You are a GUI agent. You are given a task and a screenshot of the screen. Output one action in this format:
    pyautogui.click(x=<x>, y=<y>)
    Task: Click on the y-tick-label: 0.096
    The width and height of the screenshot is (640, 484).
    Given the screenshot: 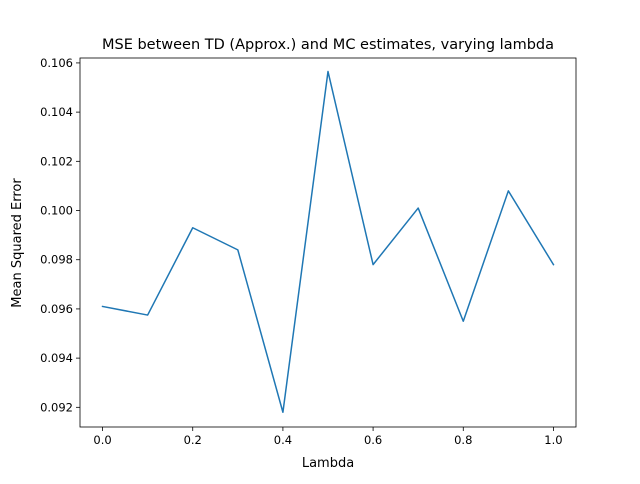 What is the action you would take?
    pyautogui.click(x=56, y=309)
    